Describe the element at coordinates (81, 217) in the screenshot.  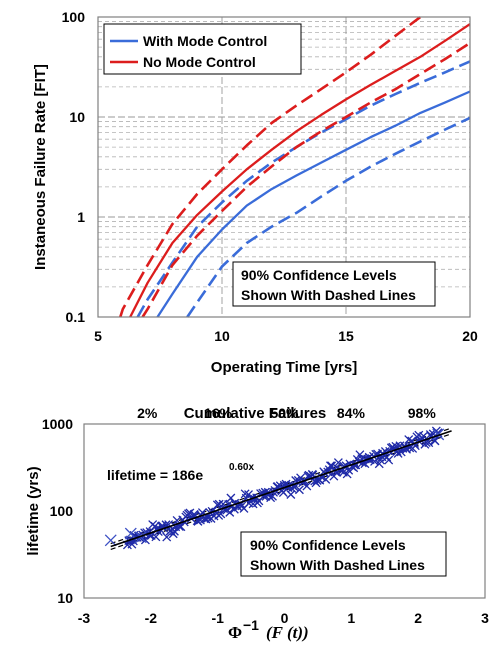
I see `top-y-tick-label: 1` at that location.